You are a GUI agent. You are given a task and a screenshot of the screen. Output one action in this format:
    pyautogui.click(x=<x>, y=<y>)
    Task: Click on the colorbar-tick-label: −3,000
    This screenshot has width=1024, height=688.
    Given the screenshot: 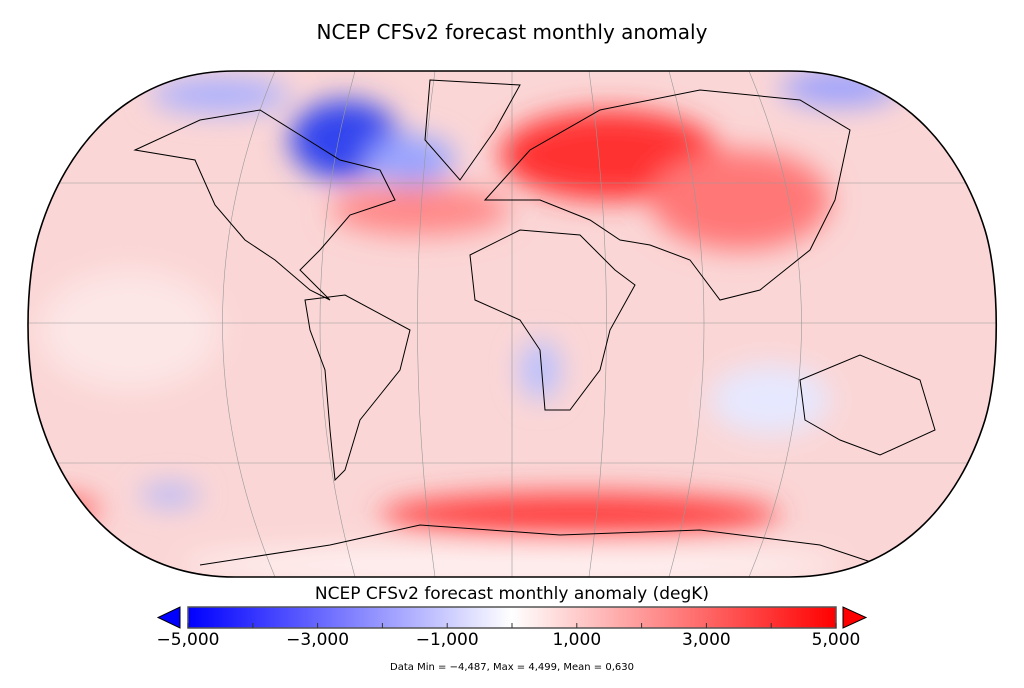 What is the action you would take?
    pyautogui.click(x=318, y=640)
    